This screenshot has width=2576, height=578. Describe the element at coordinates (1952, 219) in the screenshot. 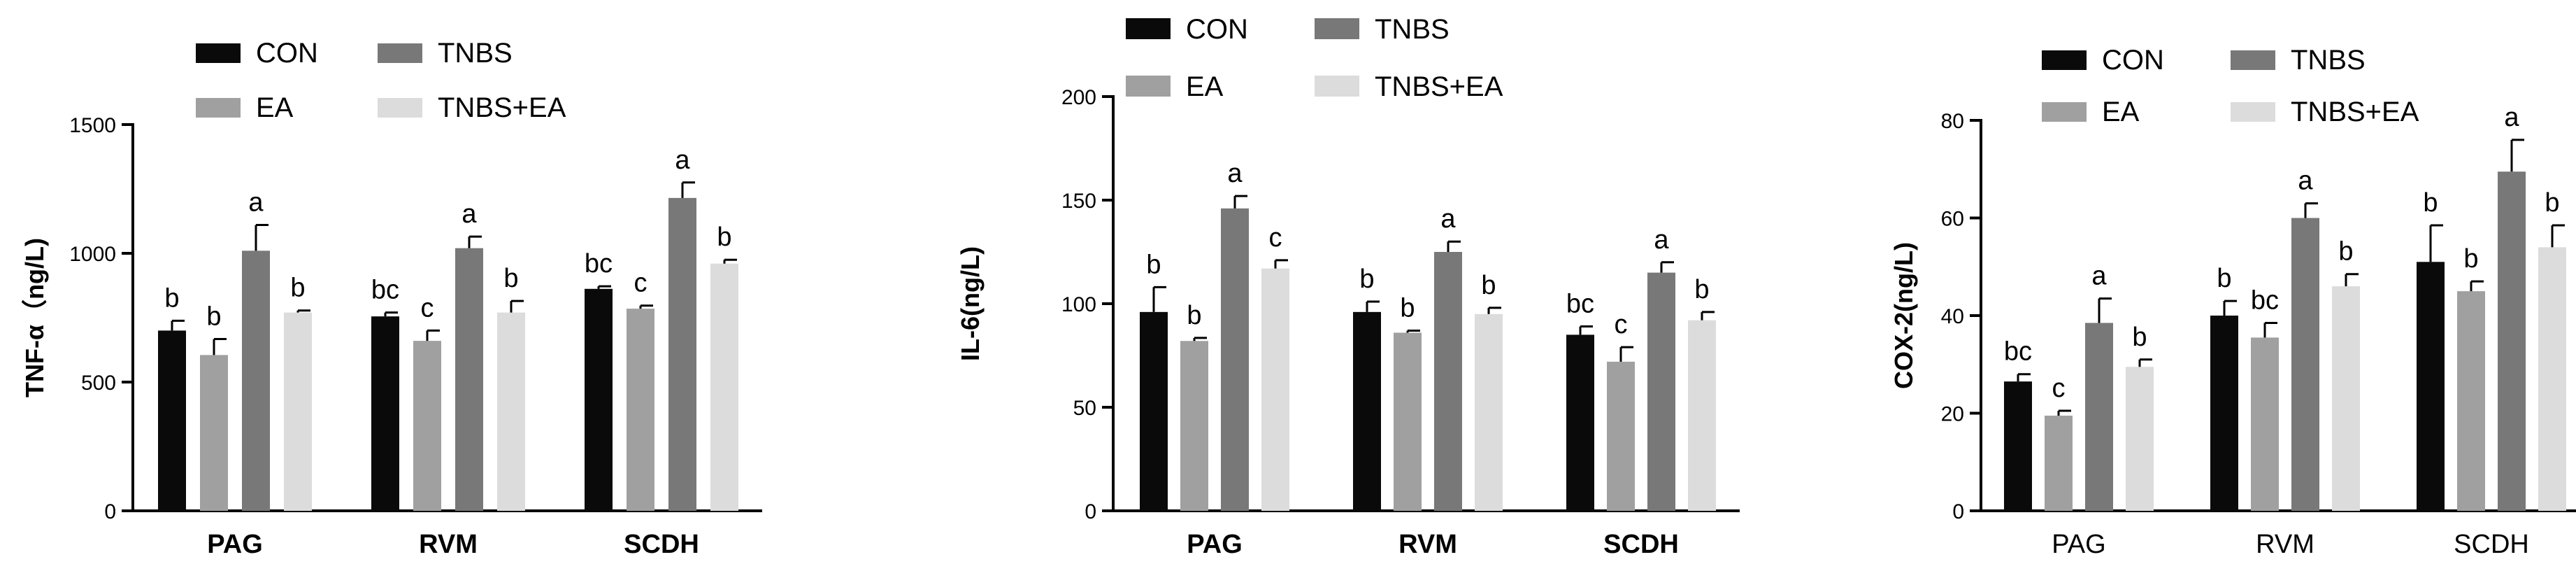

I see `y-tick-label: 60` at that location.